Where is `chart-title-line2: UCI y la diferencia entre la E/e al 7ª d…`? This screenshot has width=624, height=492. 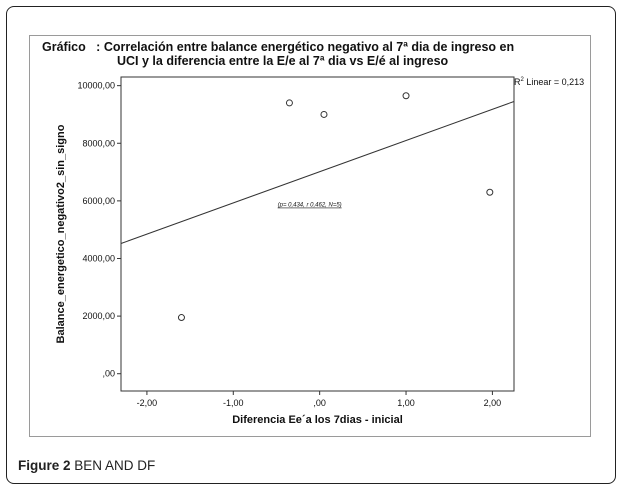 chart-title-line2: UCI y la diferencia entre la E/e al 7ª d… is located at coordinates (283, 61).